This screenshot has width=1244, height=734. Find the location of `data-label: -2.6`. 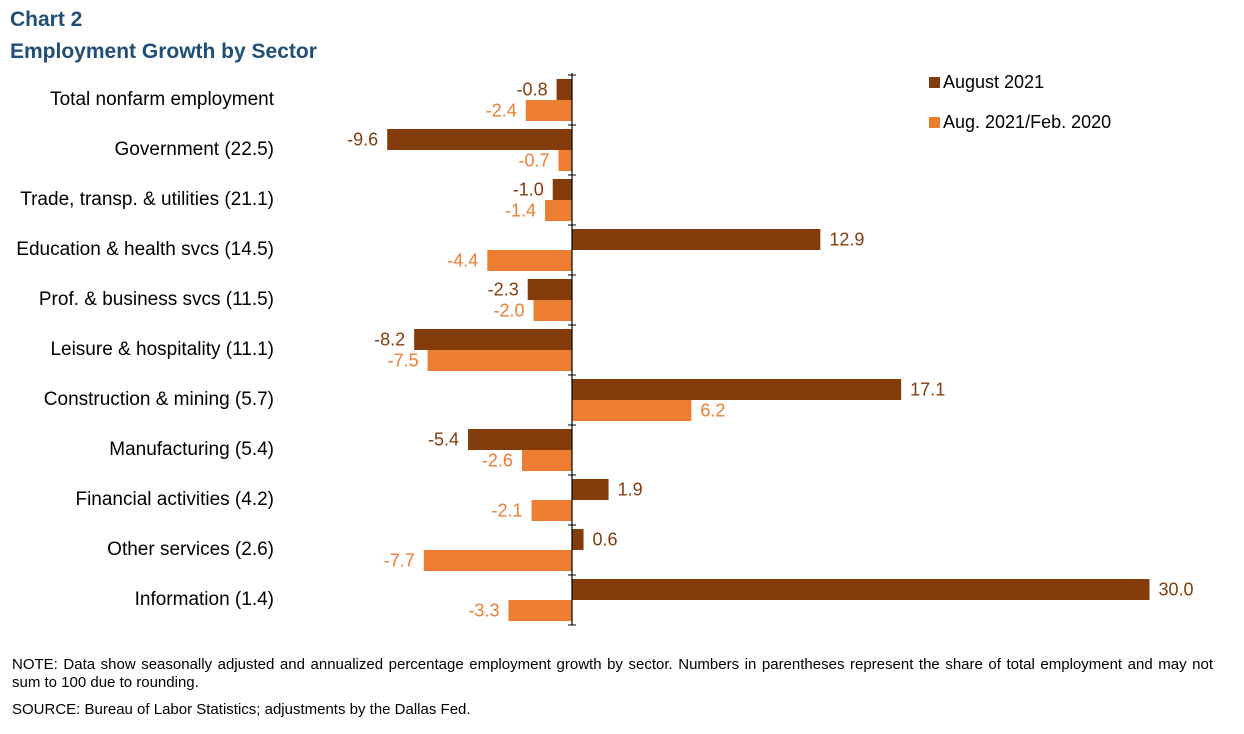

data-label: -2.6 is located at coordinates (497, 460).